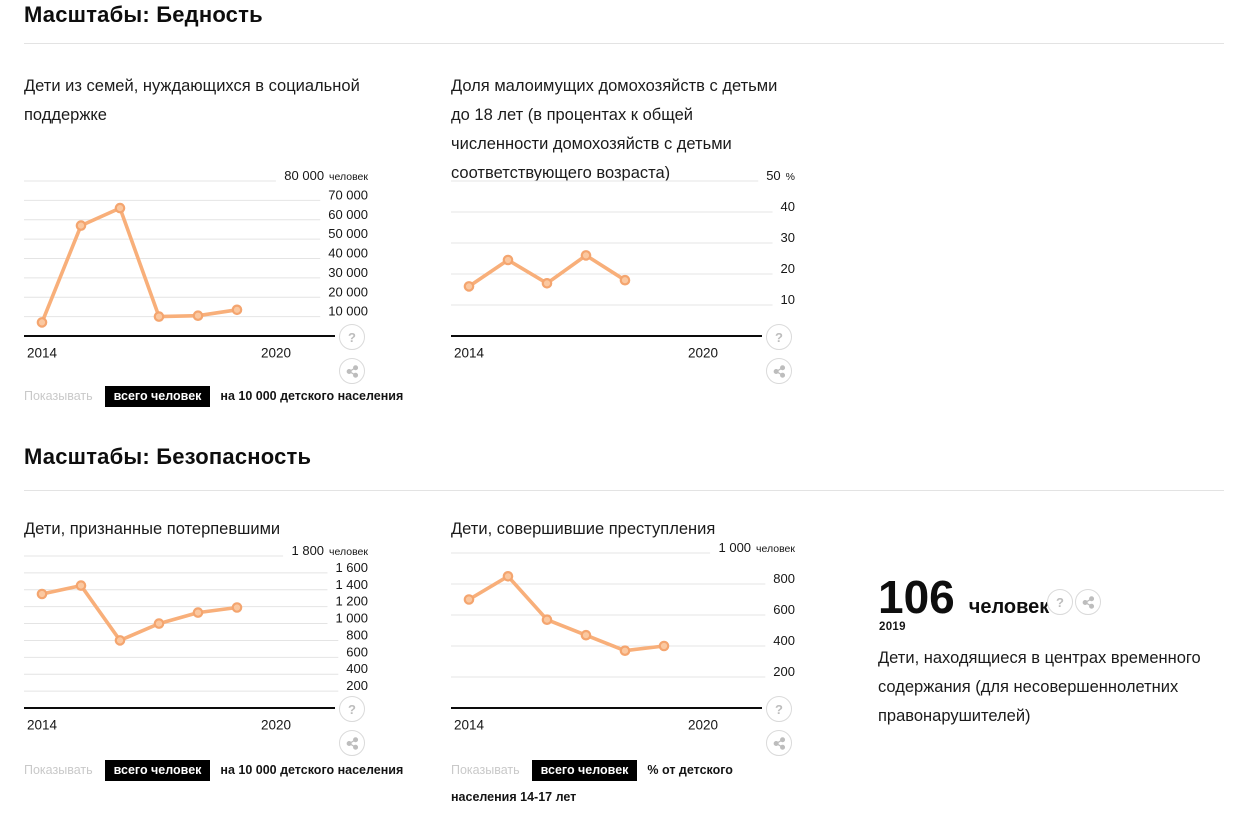 The image size is (1236, 821). What do you see at coordinates (351, 601) in the screenshot?
I see `svg-text: 1 200` at bounding box center [351, 601].